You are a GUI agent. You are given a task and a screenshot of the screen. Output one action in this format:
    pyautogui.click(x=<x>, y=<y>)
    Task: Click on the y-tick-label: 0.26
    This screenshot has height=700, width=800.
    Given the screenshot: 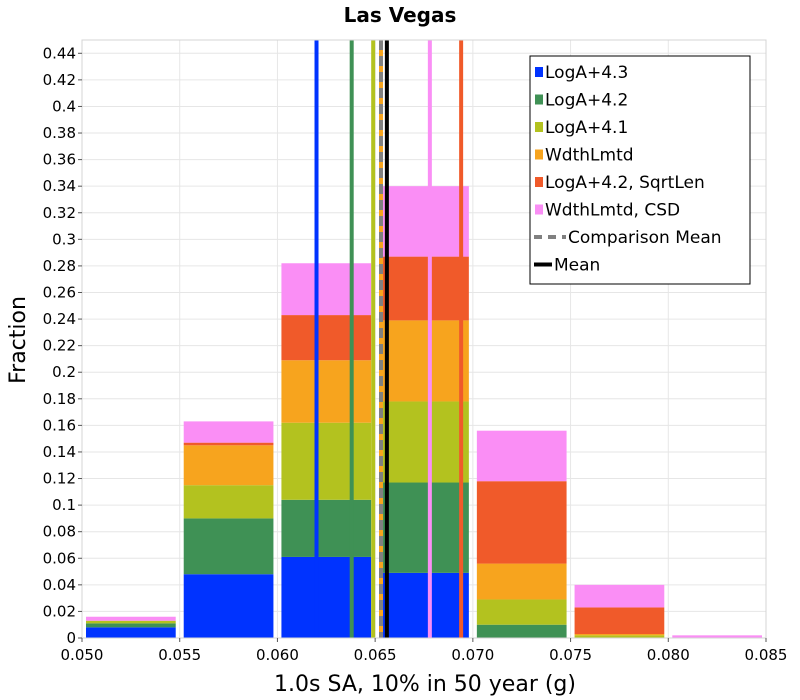 What is the action you would take?
    pyautogui.click(x=59, y=292)
    